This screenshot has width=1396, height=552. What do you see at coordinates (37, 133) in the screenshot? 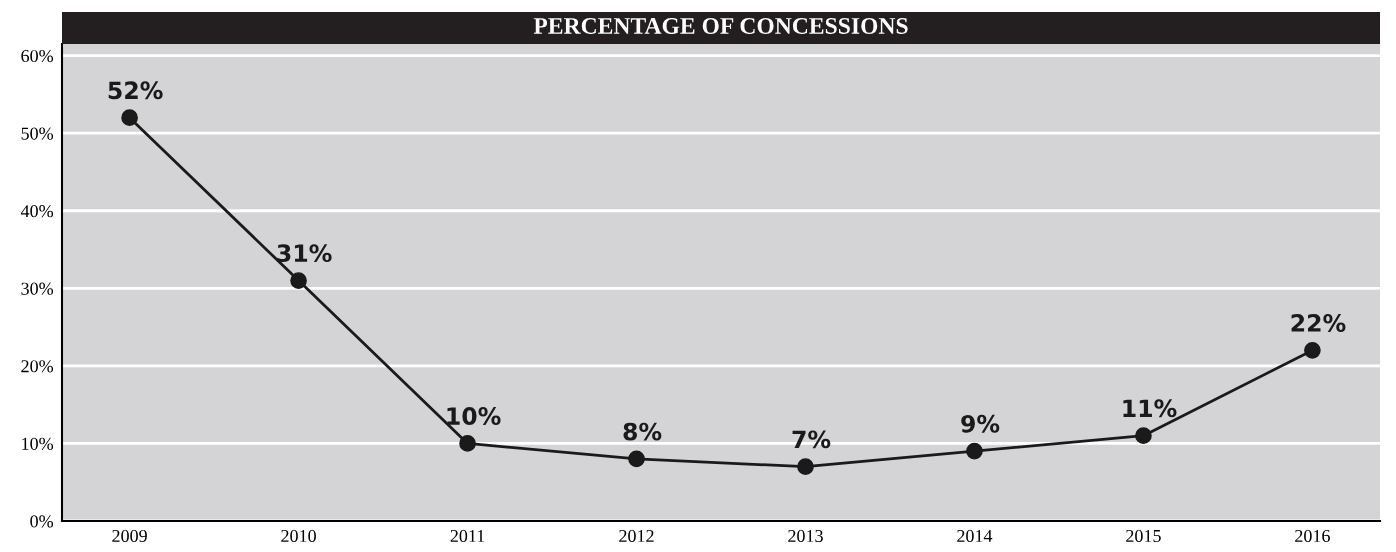
I see `y-tick-label: 50%` at bounding box center [37, 133].